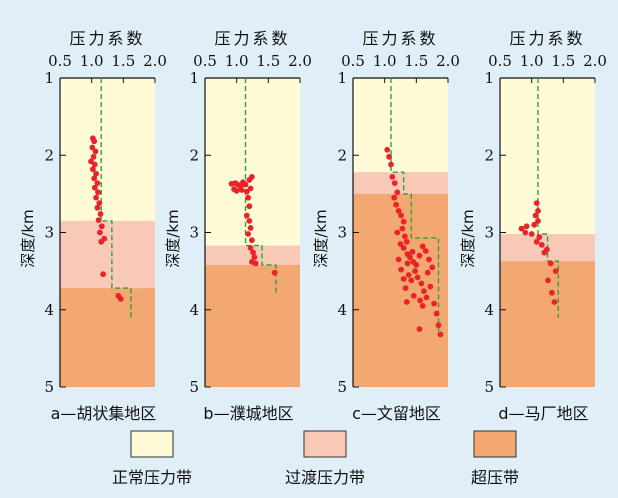 This screenshot has width=618, height=498. Describe the element at coordinates (595, 61) in the screenshot. I see `x-tick-label: 2.0` at that location.